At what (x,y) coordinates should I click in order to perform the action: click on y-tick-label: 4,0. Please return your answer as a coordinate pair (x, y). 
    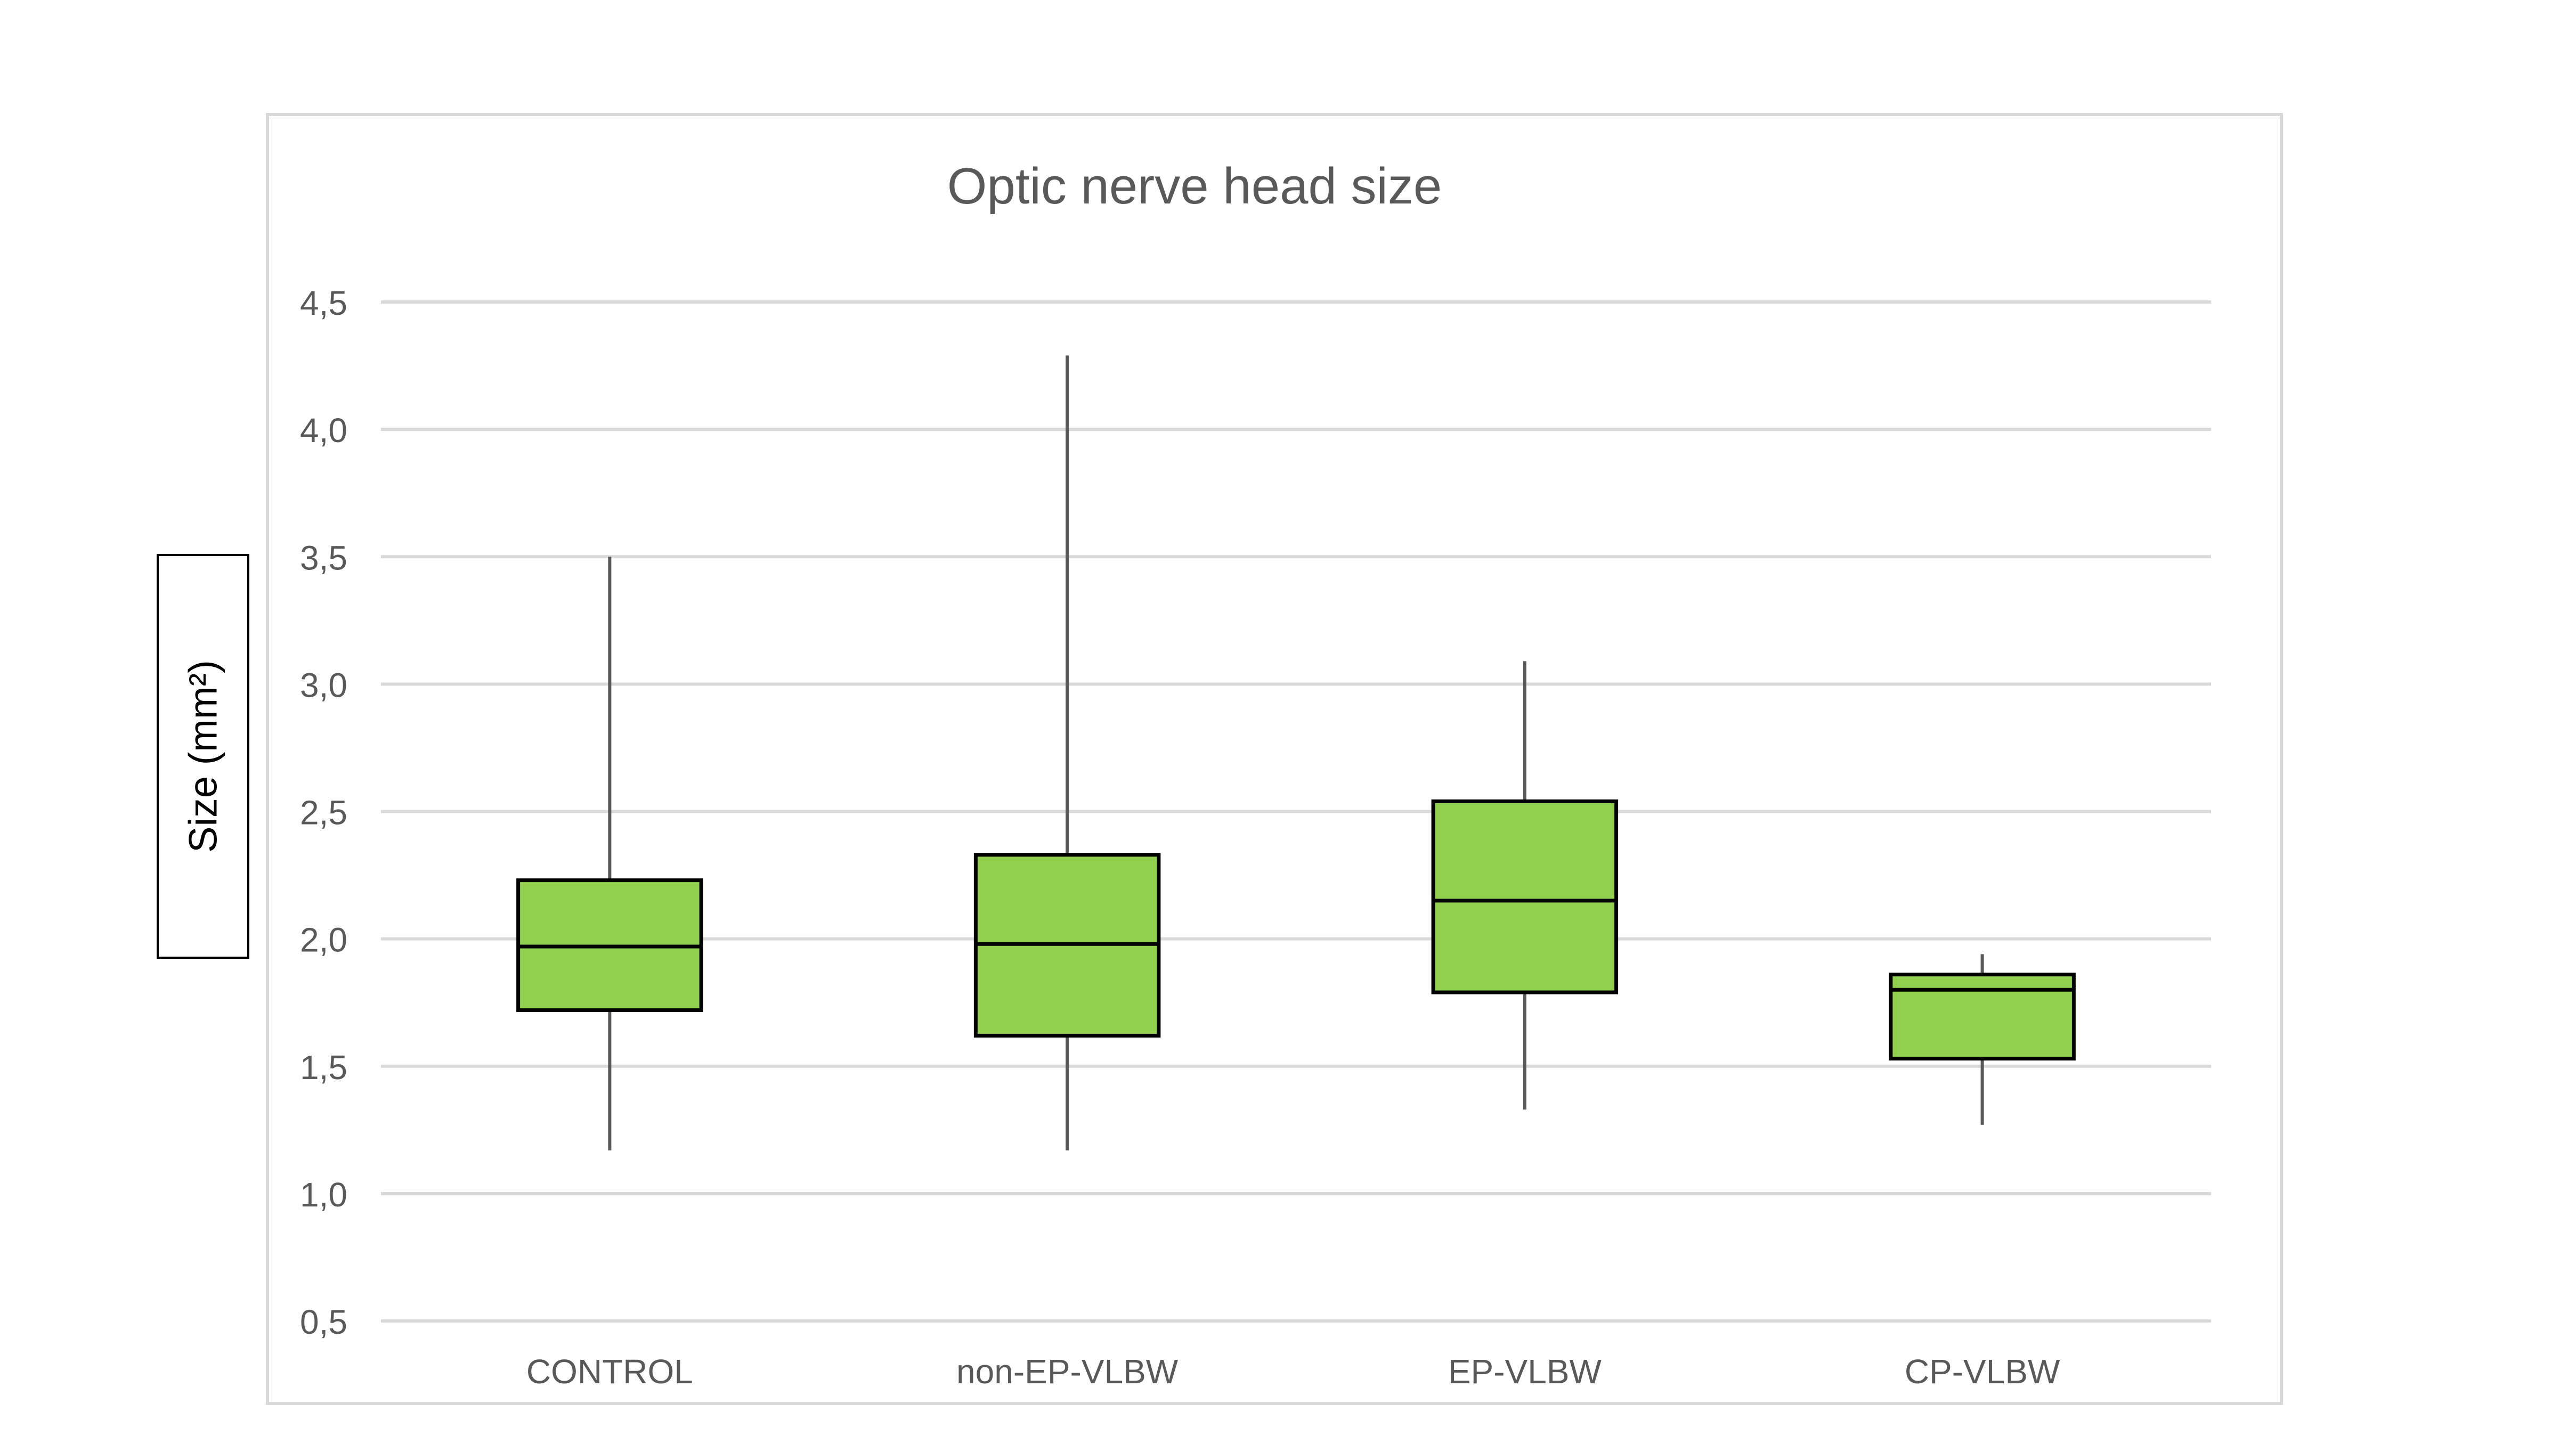
    Looking at the image, I should click on (323, 430).